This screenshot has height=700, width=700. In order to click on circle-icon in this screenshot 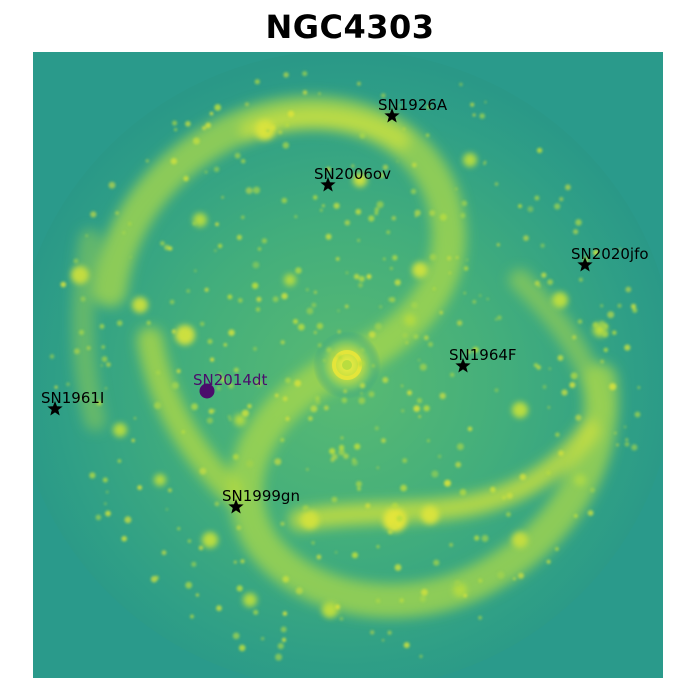, I will do `click(207, 391)`.